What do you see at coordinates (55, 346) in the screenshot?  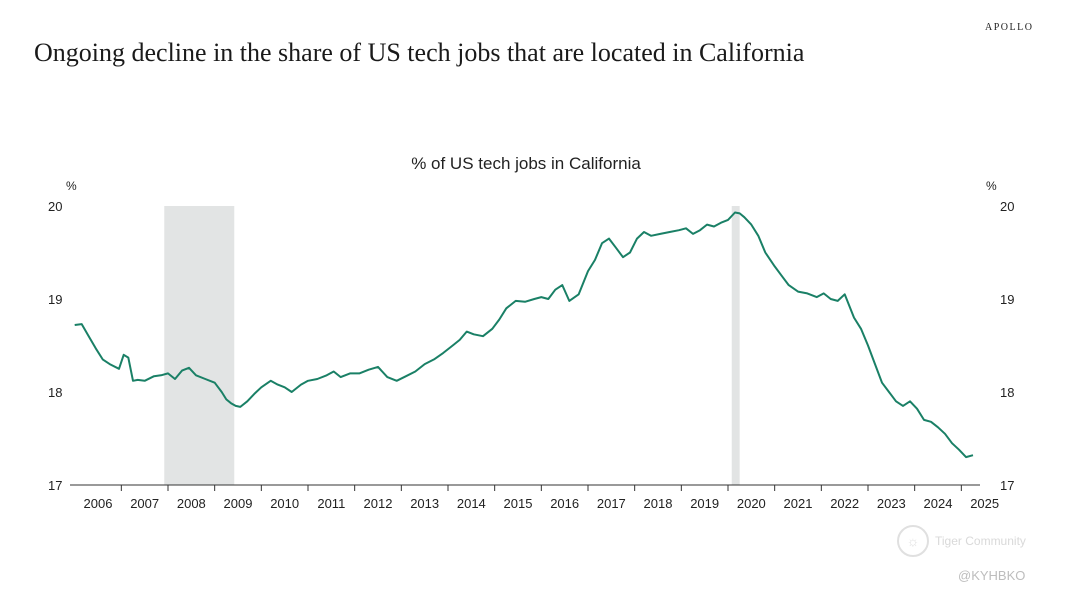 I see `y-axis-left: 17 18 19 20` at bounding box center [55, 346].